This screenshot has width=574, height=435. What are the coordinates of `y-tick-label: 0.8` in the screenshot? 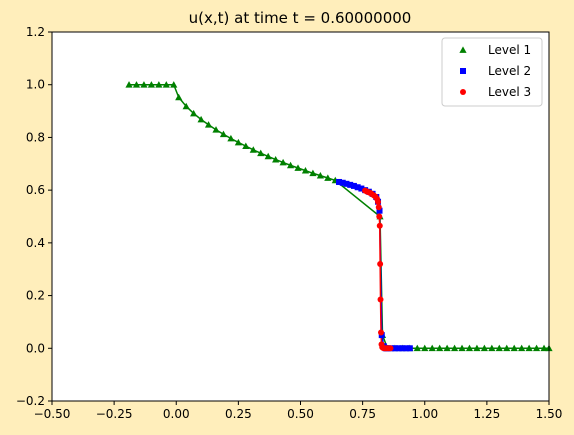 It's located at (35, 137).